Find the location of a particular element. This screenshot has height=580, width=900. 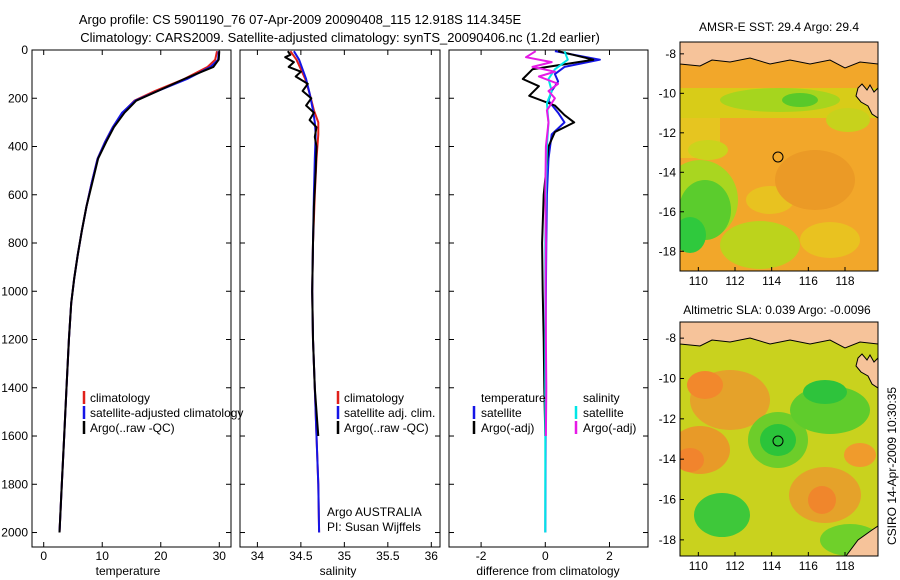

x-tick-label: 20 is located at coordinates (161, 556).